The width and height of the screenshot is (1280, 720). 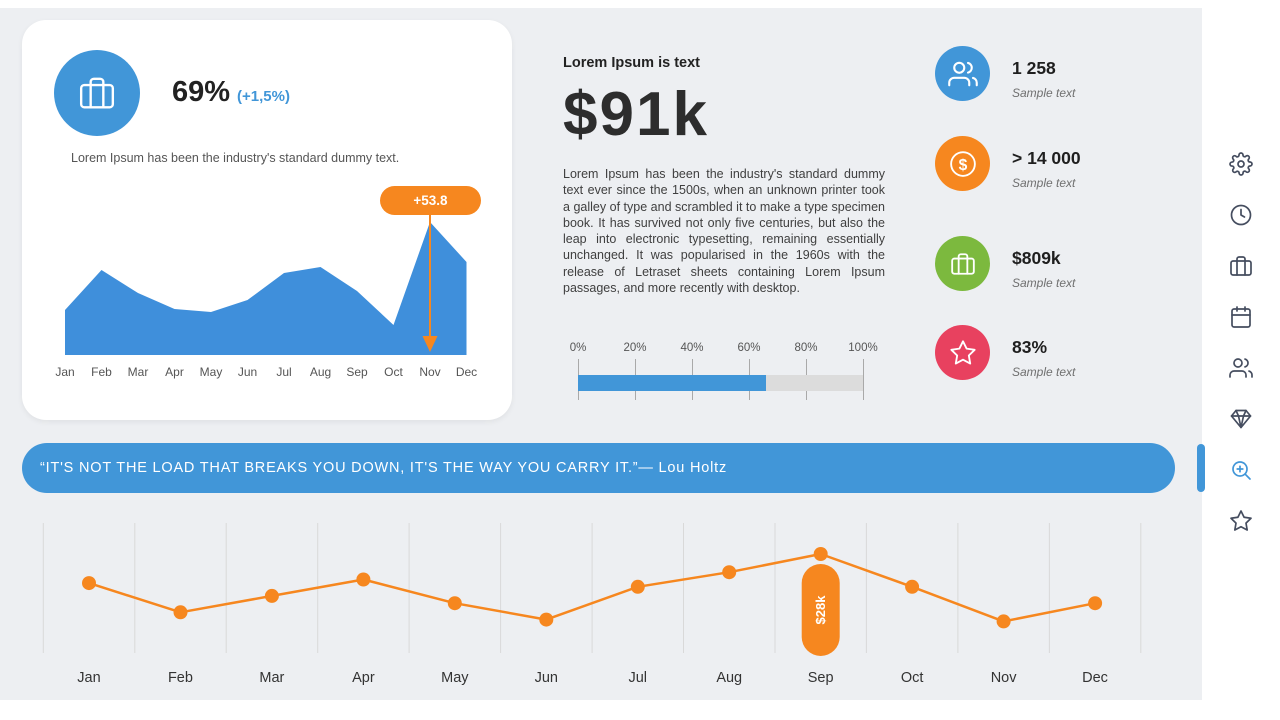 I want to click on line-annotation-badge, so click(x=820, y=610).